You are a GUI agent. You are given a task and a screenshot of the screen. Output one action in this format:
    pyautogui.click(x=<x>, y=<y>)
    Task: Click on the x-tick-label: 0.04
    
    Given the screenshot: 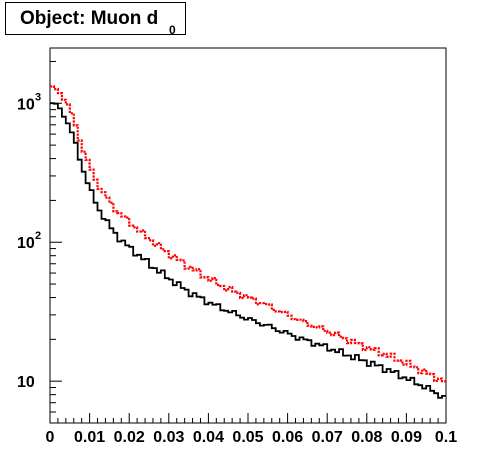 What is the action you would take?
    pyautogui.click(x=208, y=437)
    